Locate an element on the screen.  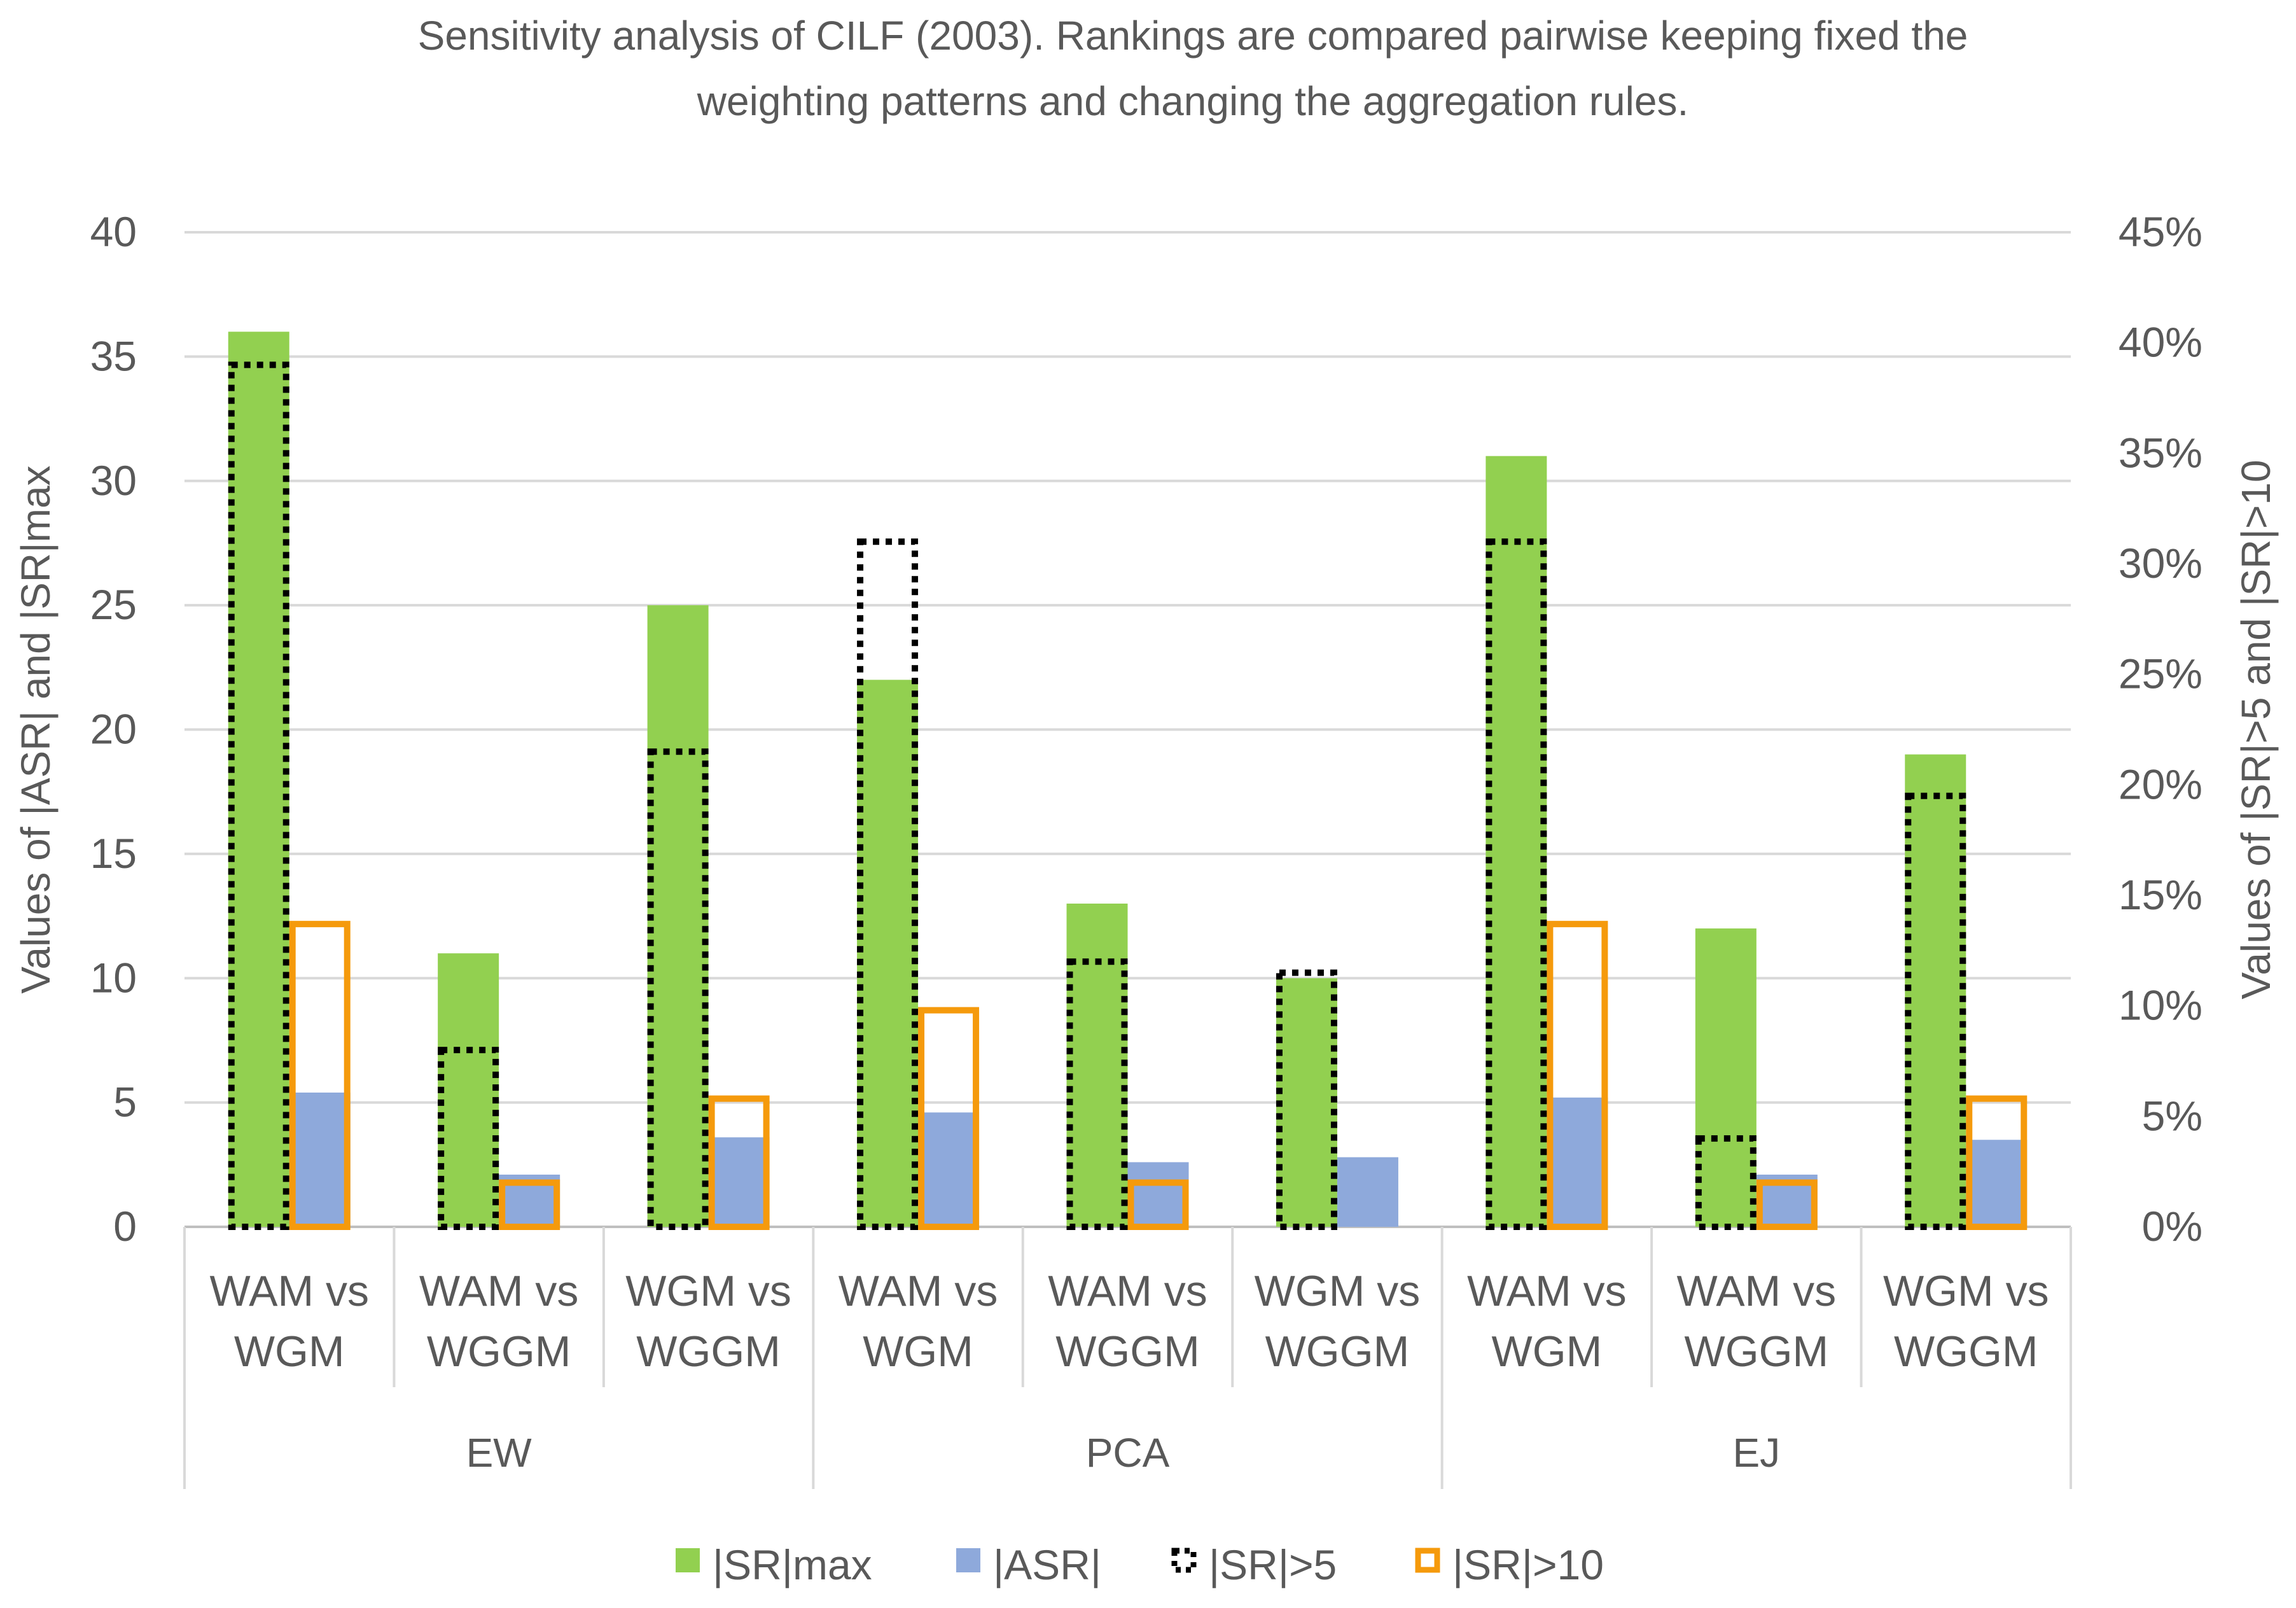
legend-label: |SR|max is located at coordinates (792, 1564).